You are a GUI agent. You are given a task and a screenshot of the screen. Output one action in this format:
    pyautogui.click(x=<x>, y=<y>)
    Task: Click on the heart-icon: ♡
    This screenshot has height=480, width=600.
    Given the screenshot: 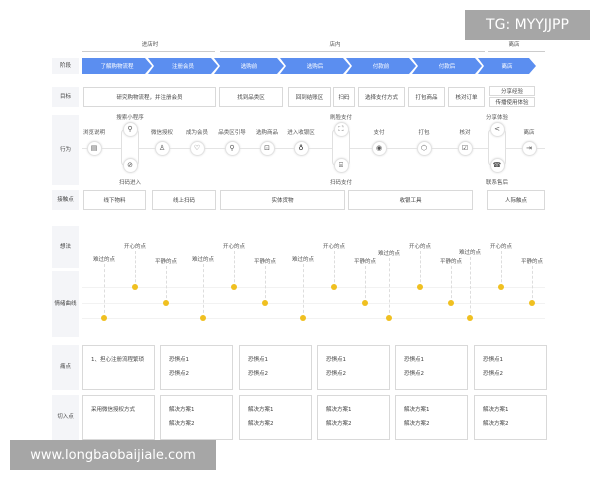 What is the action you would take?
    pyautogui.click(x=197, y=148)
    